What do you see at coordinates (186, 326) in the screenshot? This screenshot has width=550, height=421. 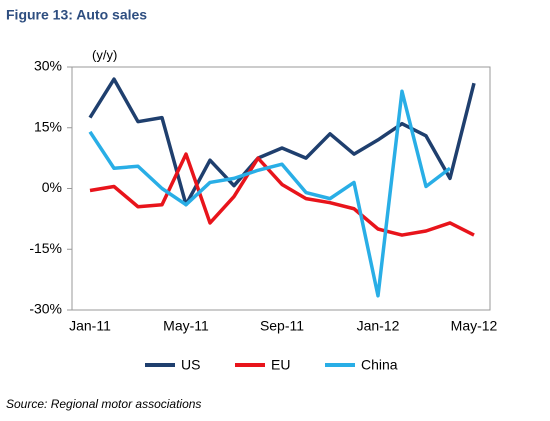 I see `x-tick-label: May-11` at bounding box center [186, 326].